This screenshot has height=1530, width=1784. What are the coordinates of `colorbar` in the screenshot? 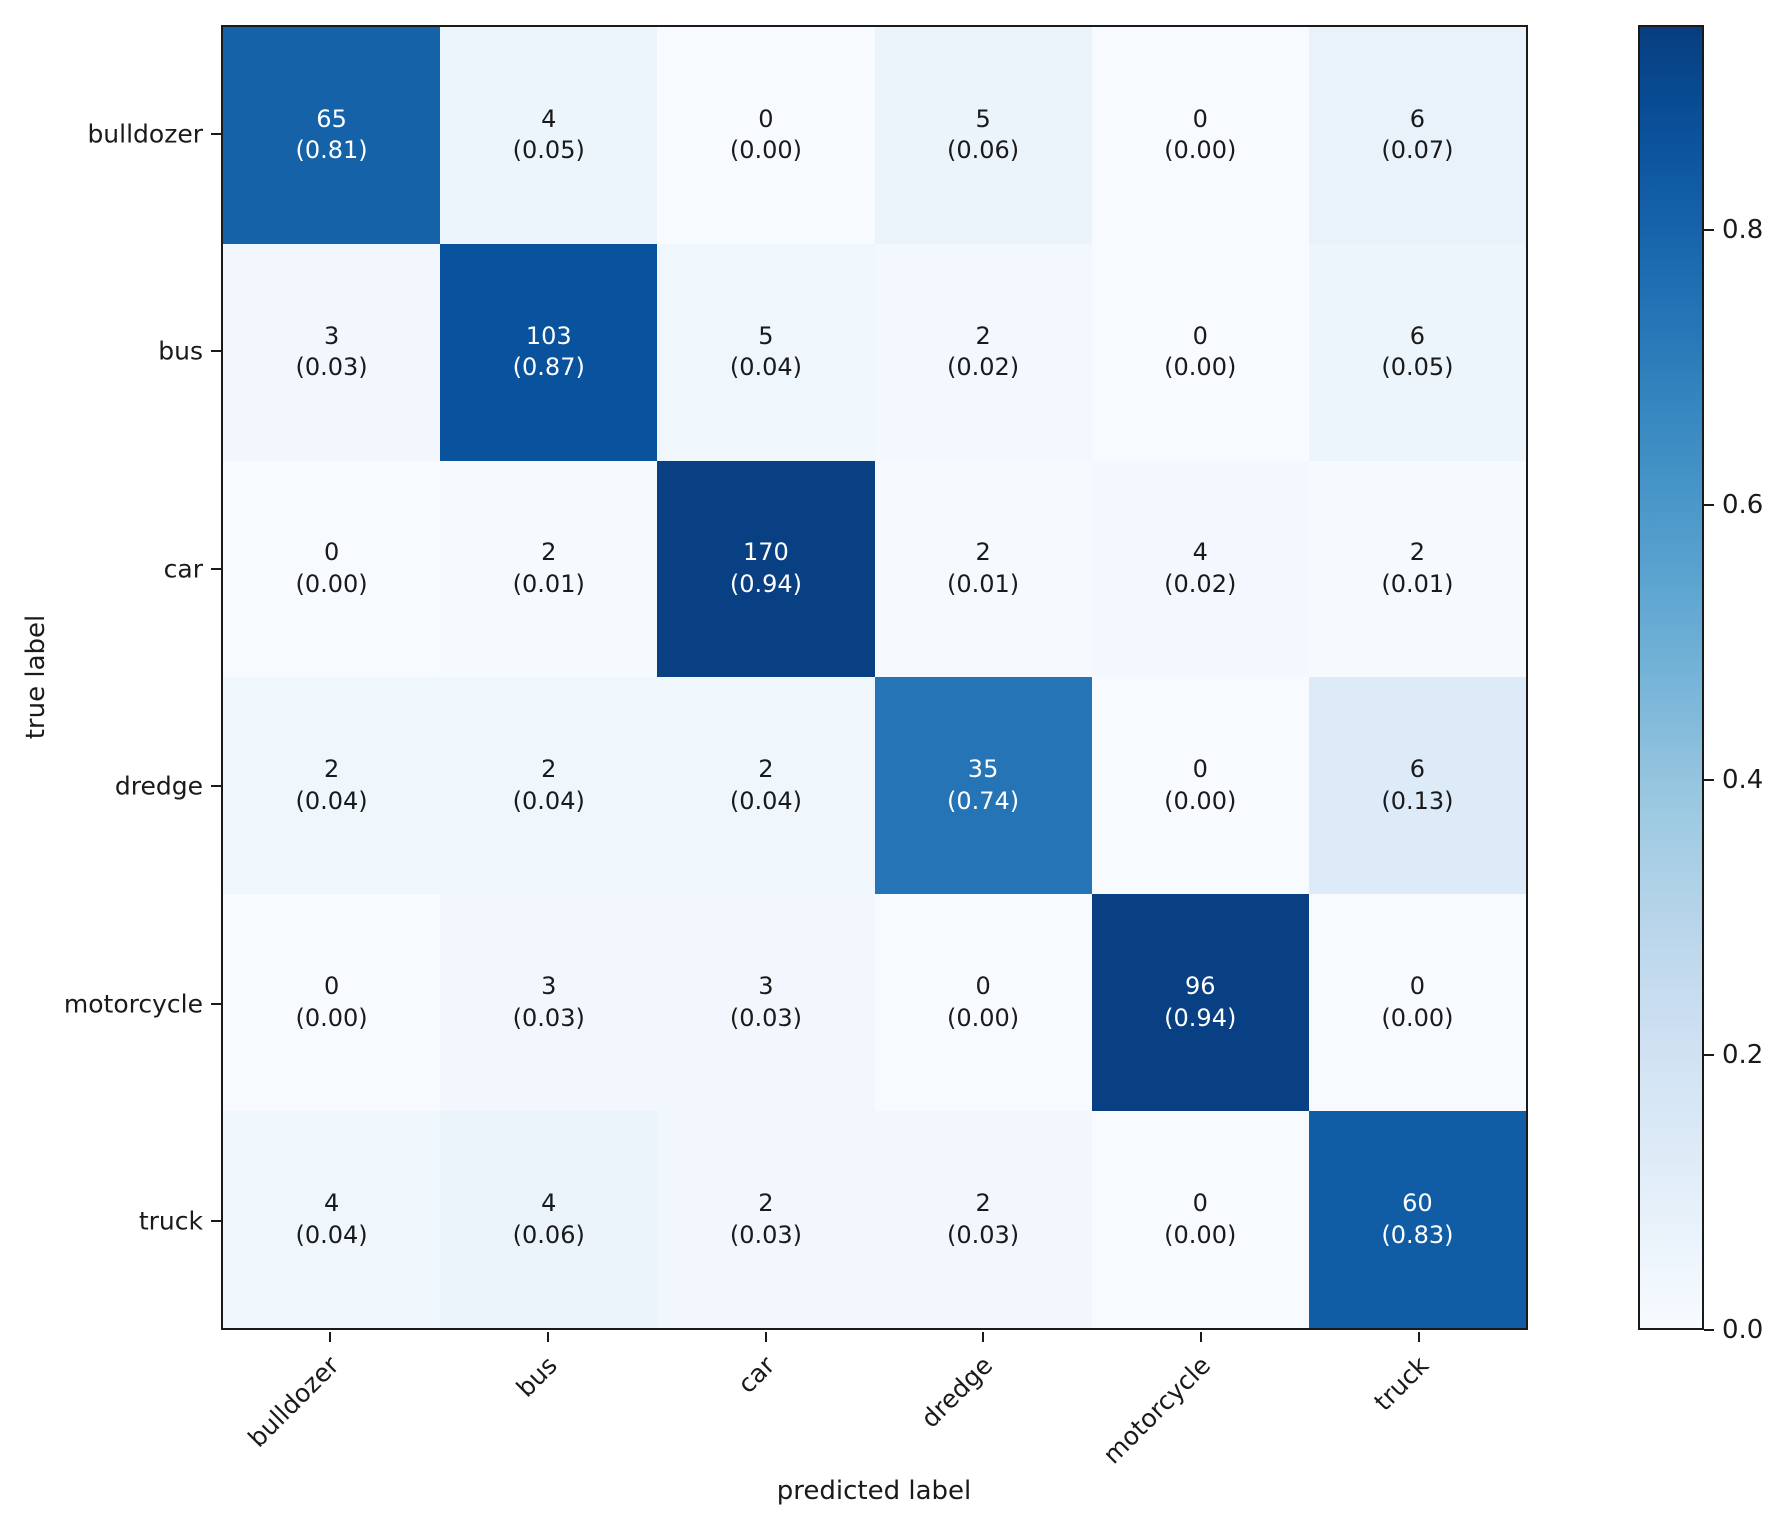 It's located at (1671, 677).